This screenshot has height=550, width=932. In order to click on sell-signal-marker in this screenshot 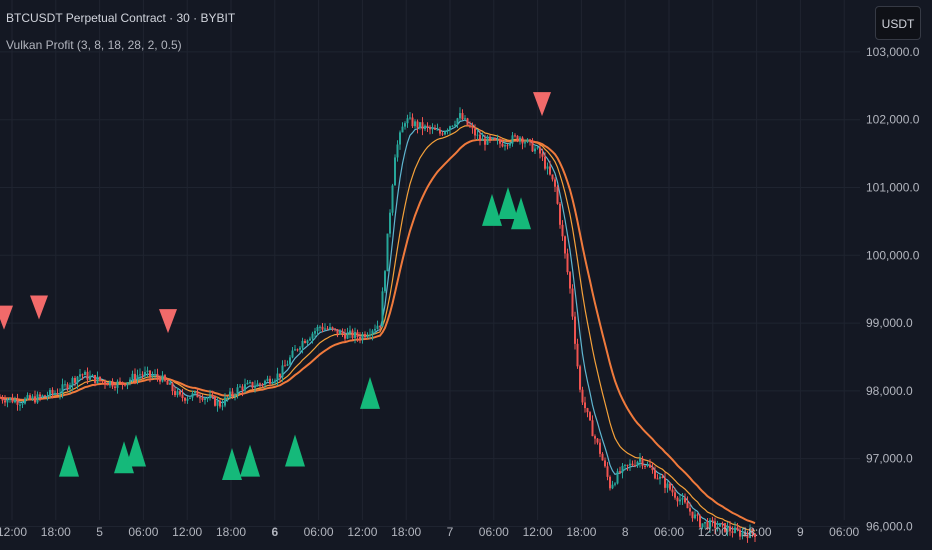, I will do `click(6, 317)`.